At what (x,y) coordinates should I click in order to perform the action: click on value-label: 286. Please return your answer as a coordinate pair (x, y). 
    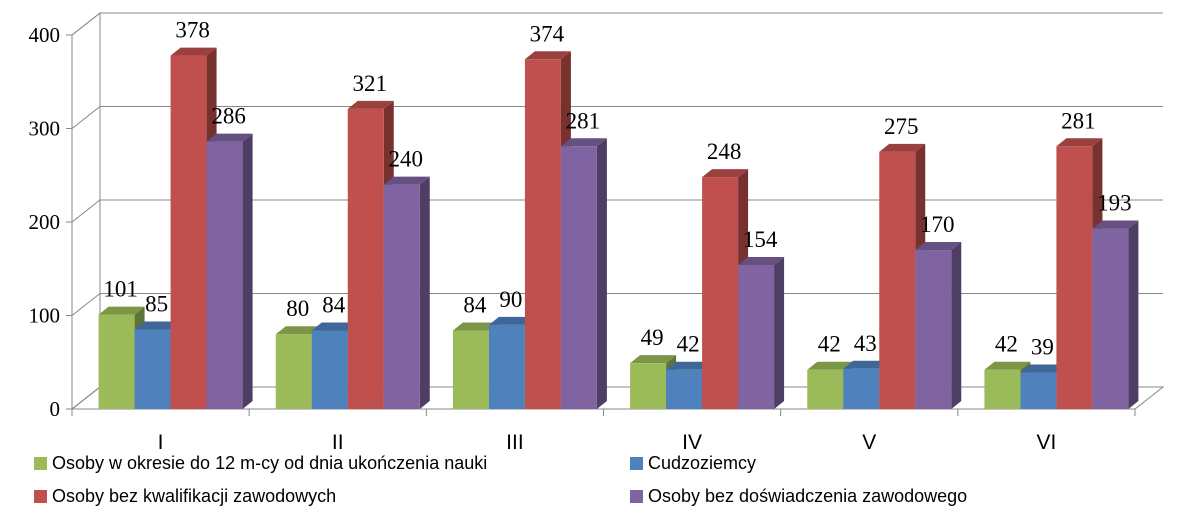
    Looking at the image, I should click on (228, 116).